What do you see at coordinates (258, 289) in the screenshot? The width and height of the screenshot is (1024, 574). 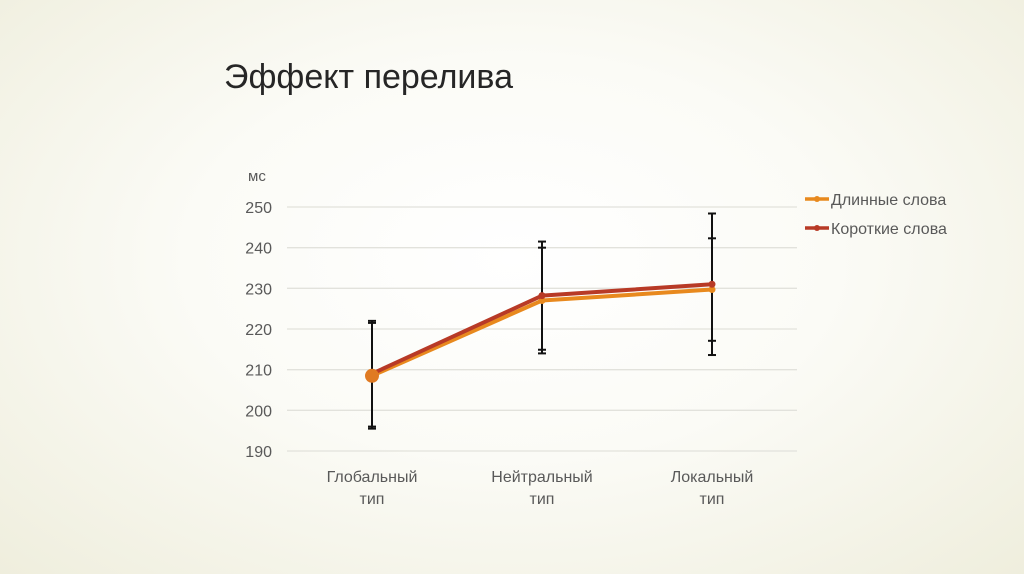 I see `y-tick-label: 230` at bounding box center [258, 289].